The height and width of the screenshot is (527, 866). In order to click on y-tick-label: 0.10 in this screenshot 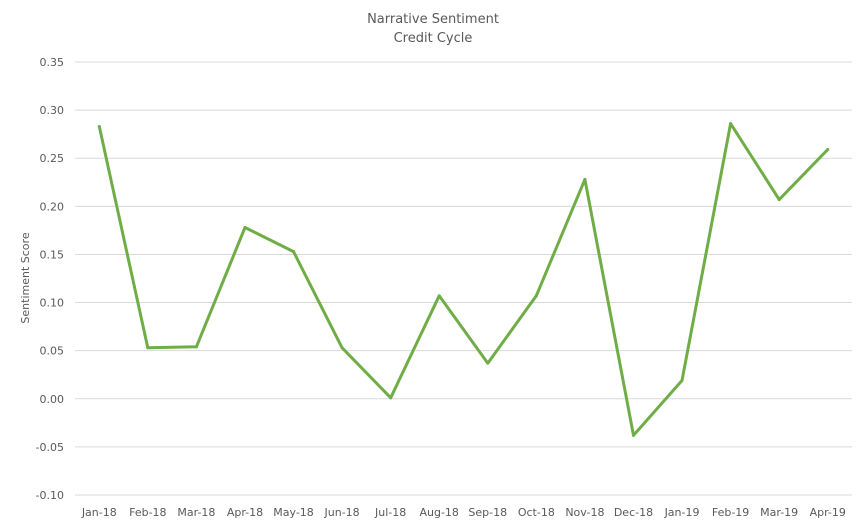, I will do `click(52, 303)`.